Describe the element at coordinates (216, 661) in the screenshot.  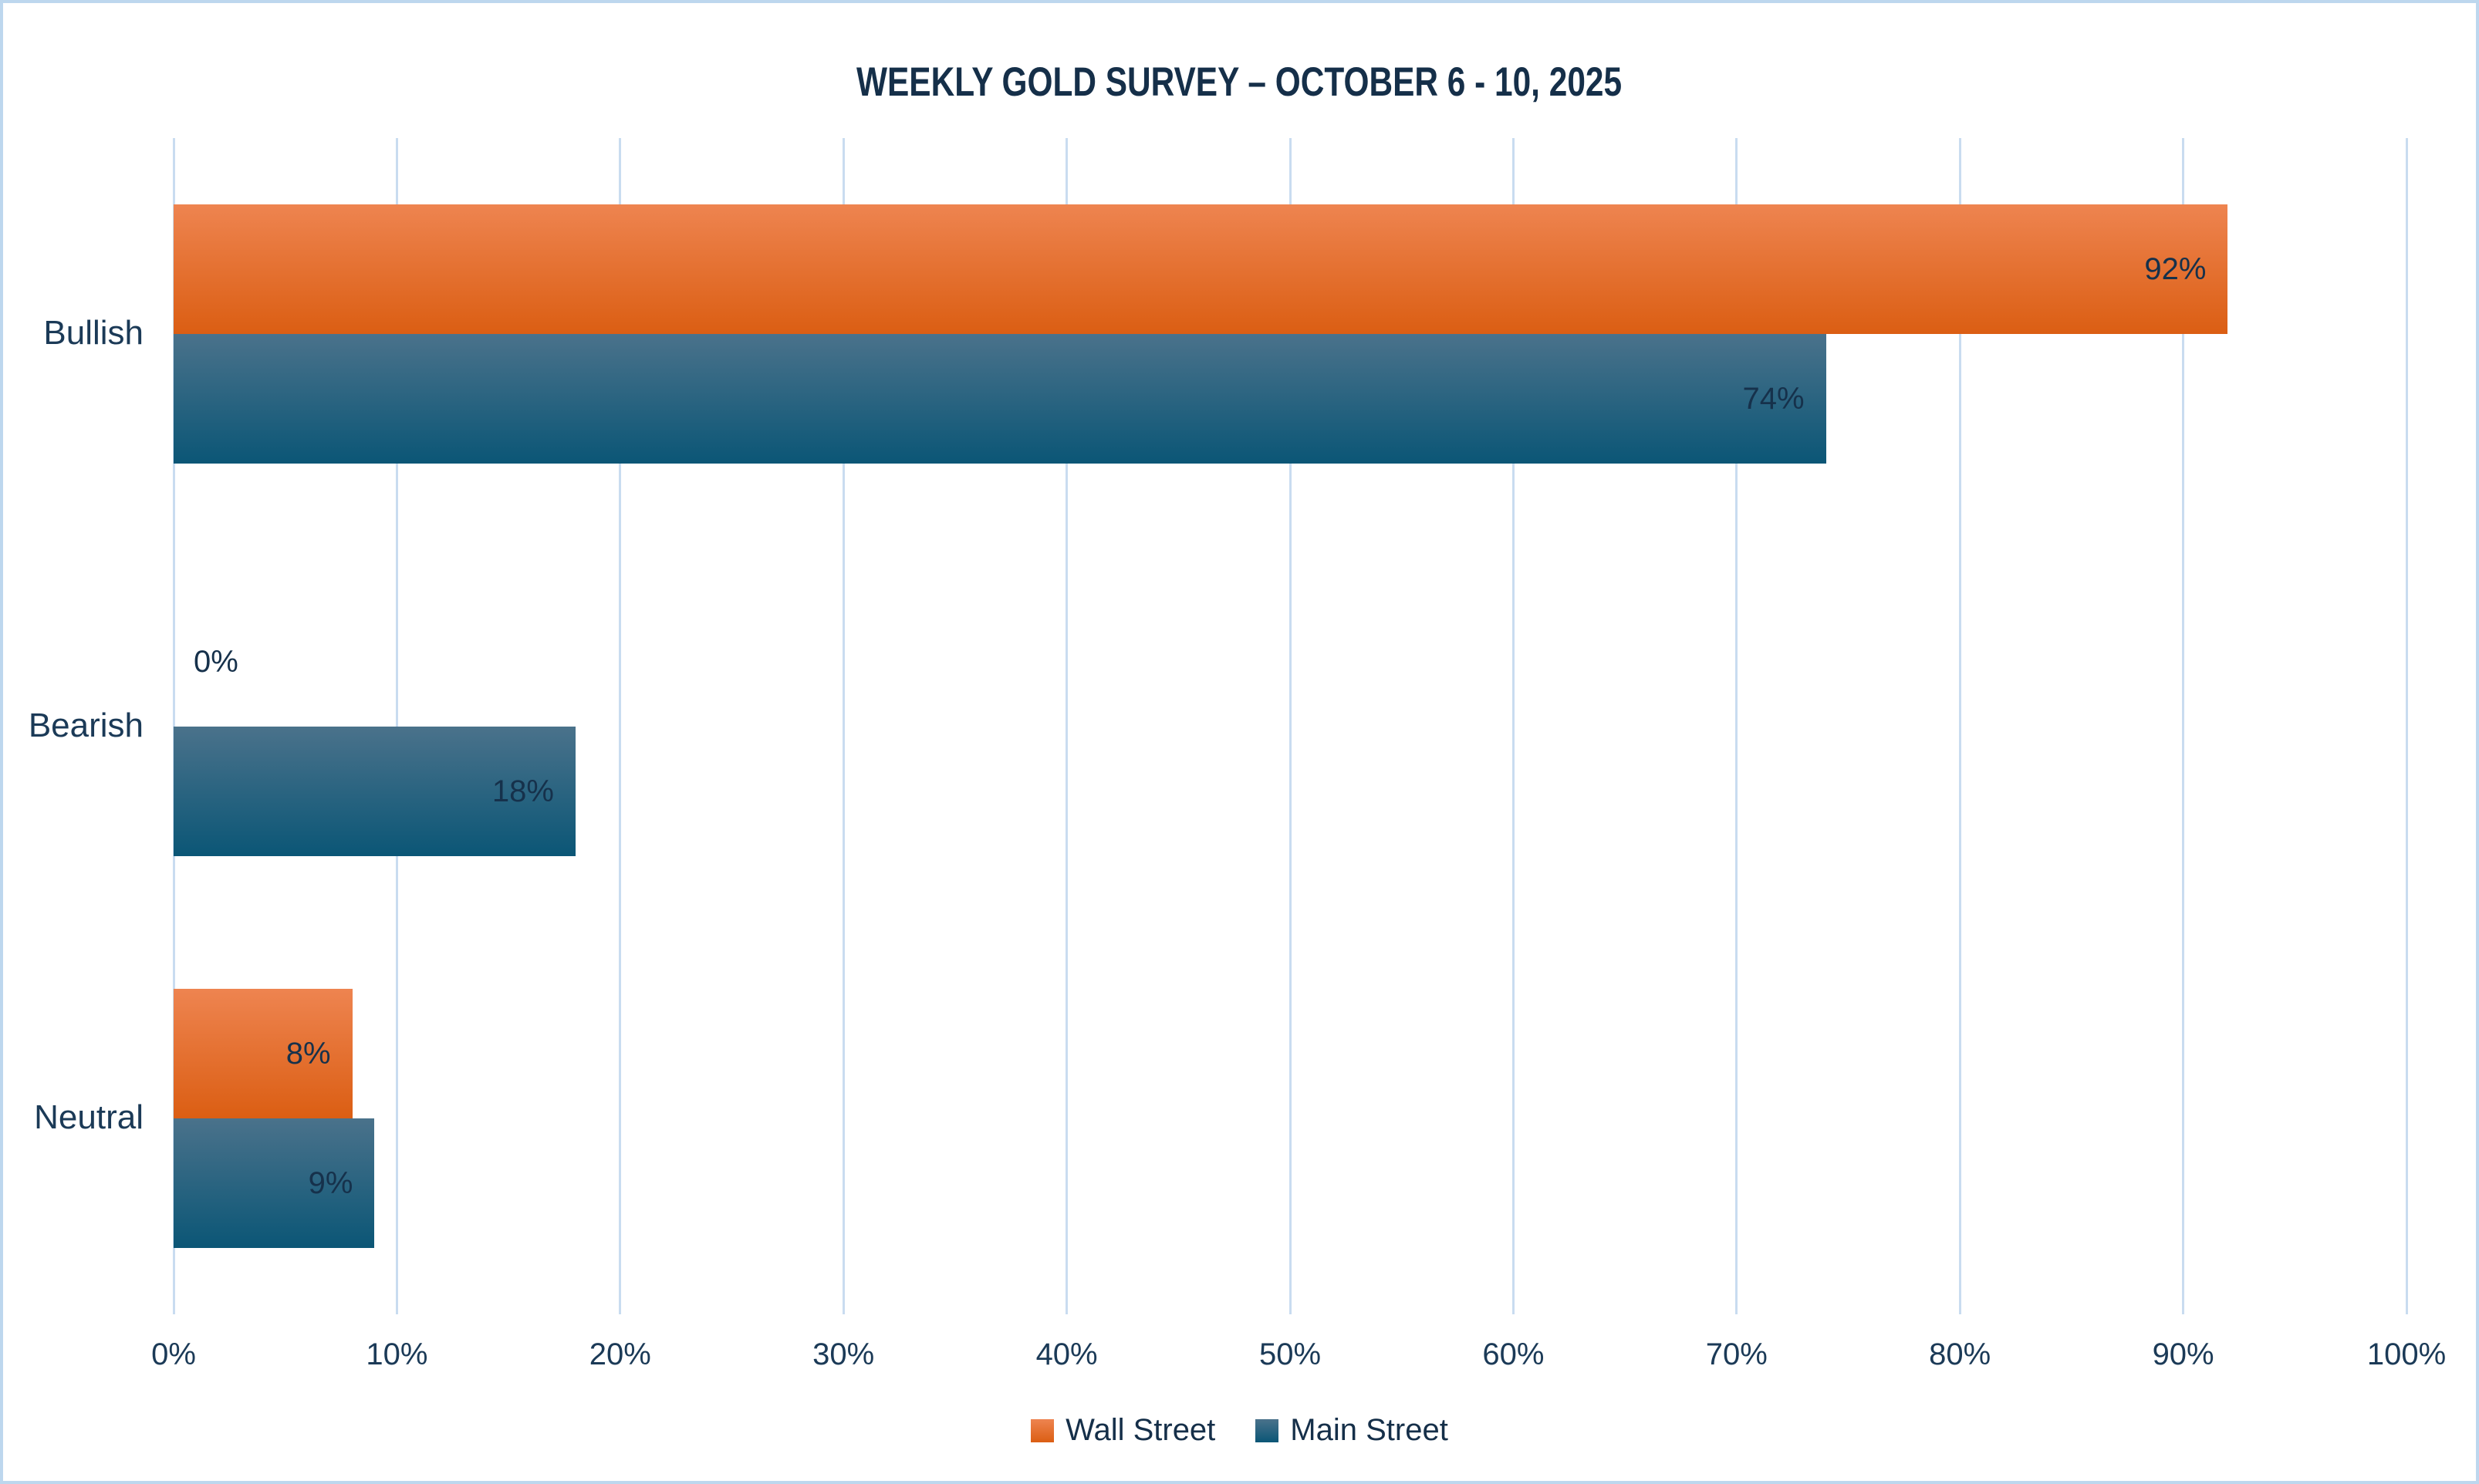
I see `value-label-wall-street-bearish: 0%` at that location.